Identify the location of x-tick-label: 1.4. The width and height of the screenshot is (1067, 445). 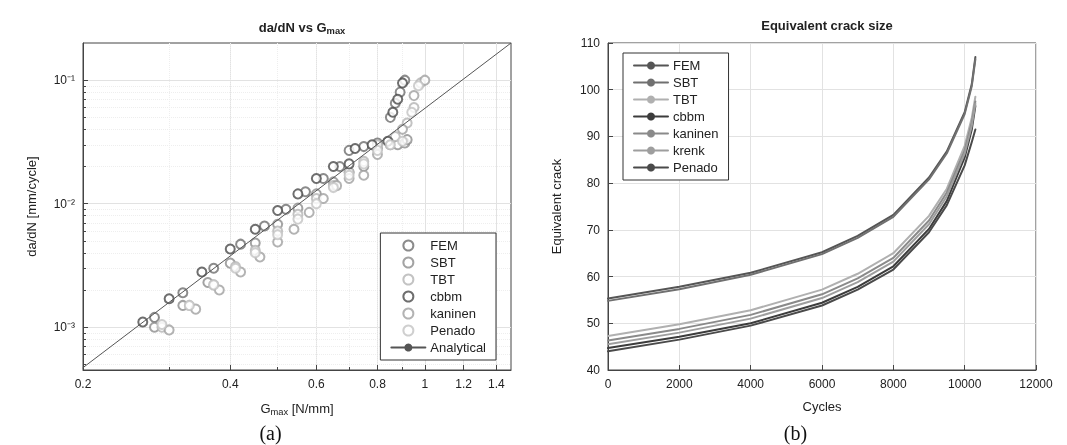
(497, 384).